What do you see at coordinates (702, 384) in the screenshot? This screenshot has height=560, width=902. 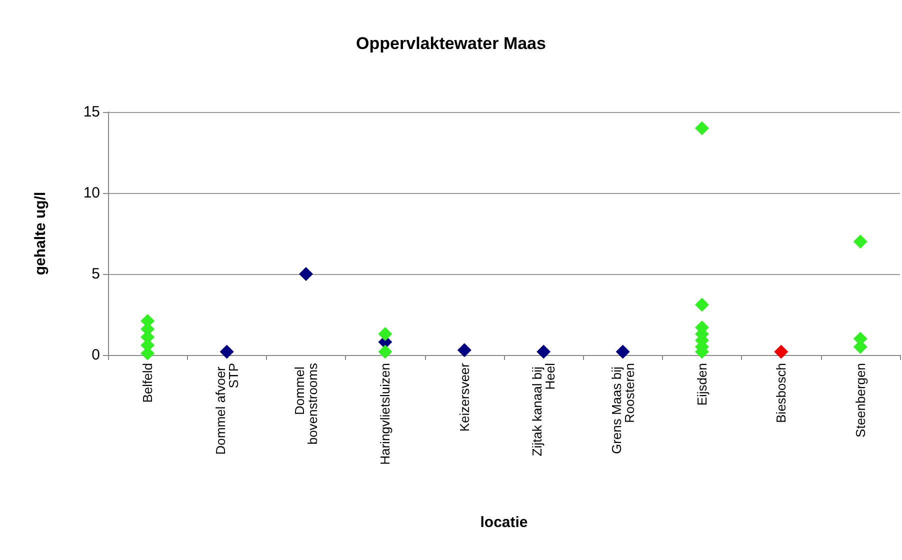 I see `x-tick-label: Eijsden` at bounding box center [702, 384].